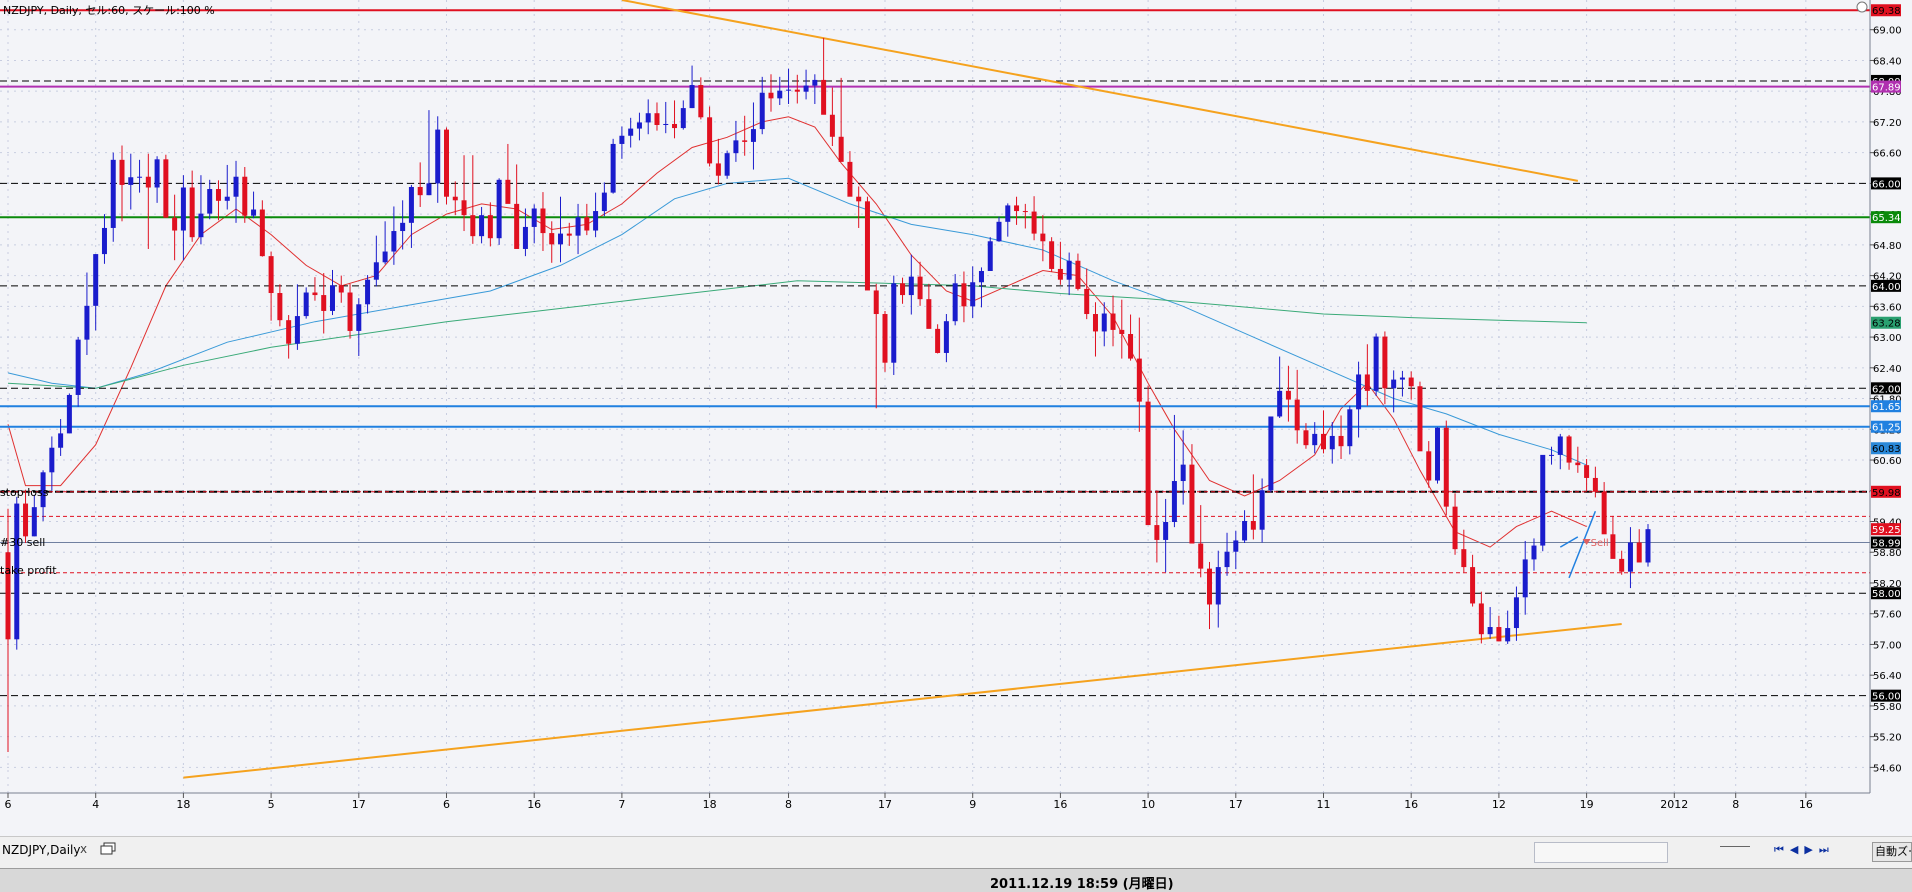 The width and height of the screenshot is (1912, 892). Describe the element at coordinates (1886, 594) in the screenshot. I see `price-label-text: 58.00` at that location.